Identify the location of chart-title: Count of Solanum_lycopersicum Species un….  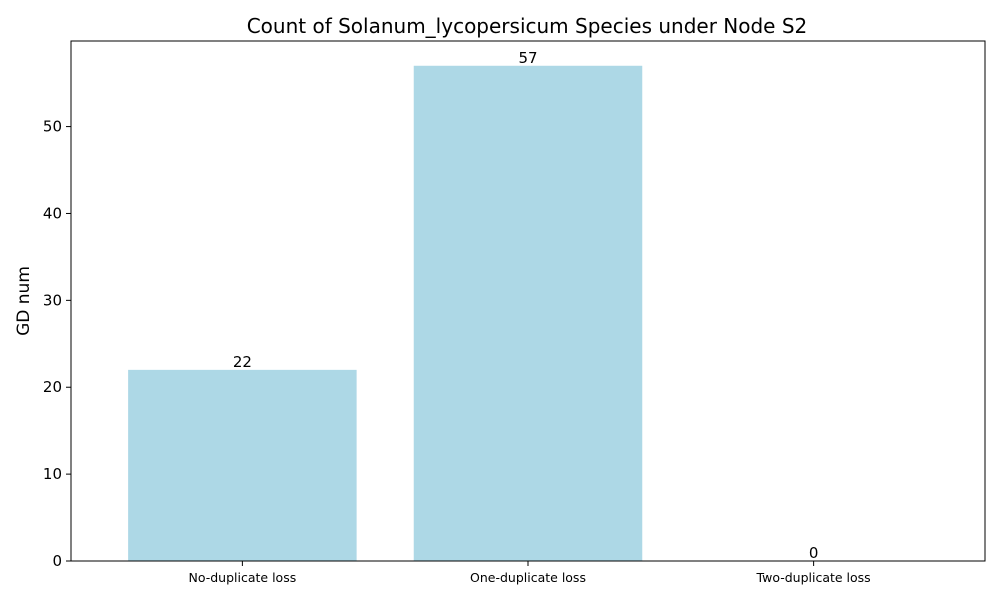
(527, 26).